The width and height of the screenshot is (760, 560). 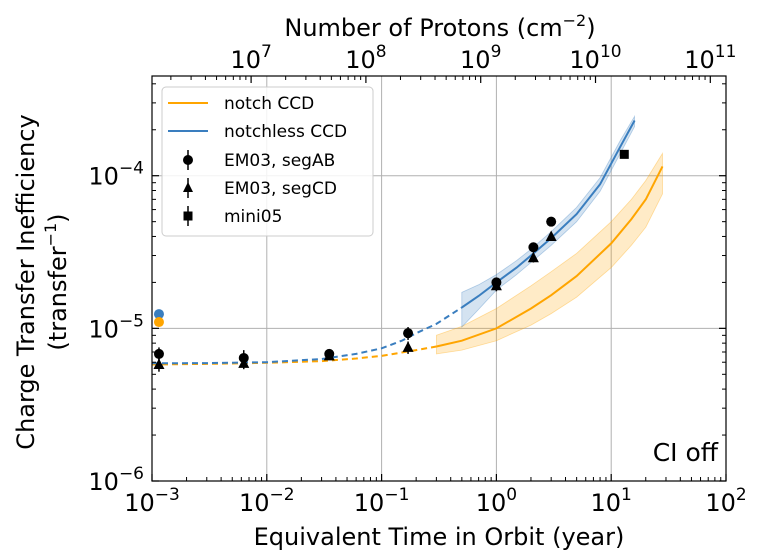 I want to click on legend-label-segcd: EM03, segCD, so click(x=280, y=189).